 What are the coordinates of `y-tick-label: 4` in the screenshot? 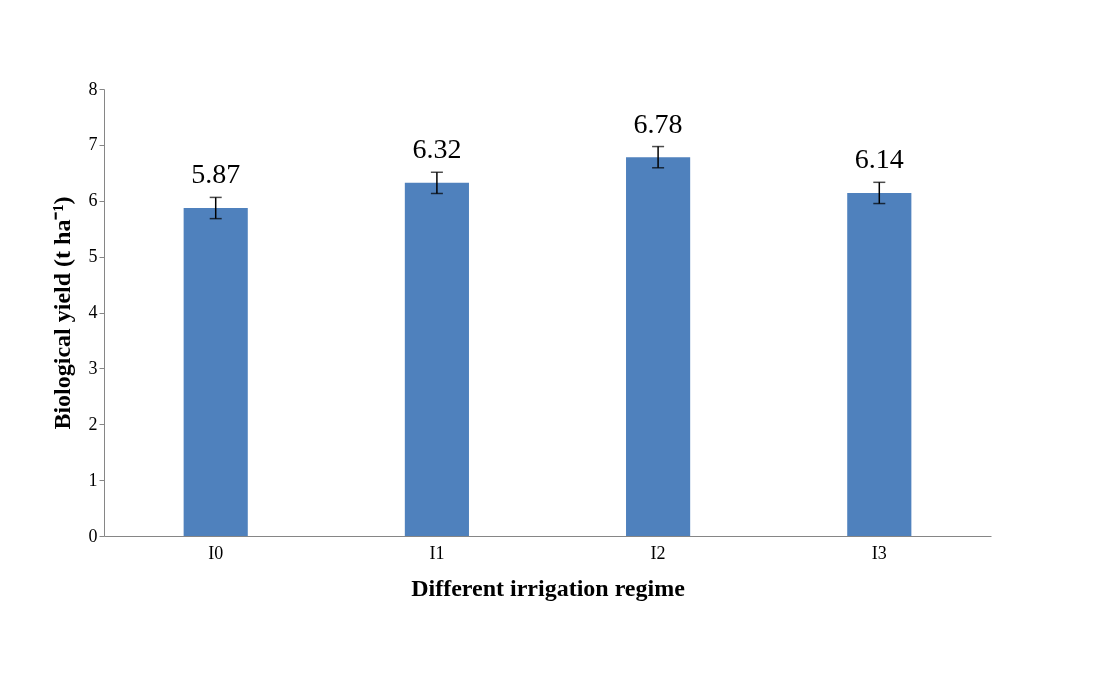 It's located at (93, 312).